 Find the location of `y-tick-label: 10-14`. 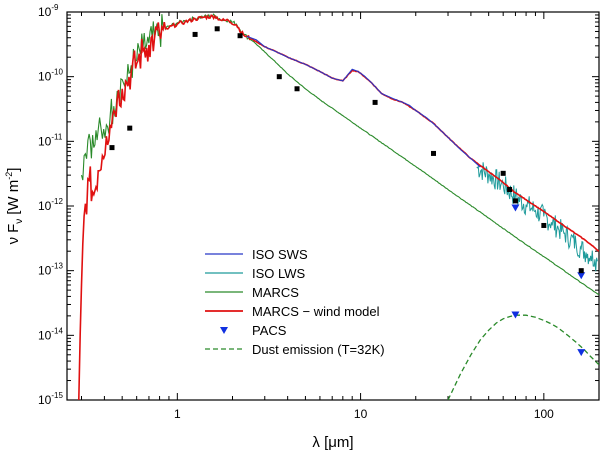

y-tick-label: 10-14 is located at coordinates (50, 334).